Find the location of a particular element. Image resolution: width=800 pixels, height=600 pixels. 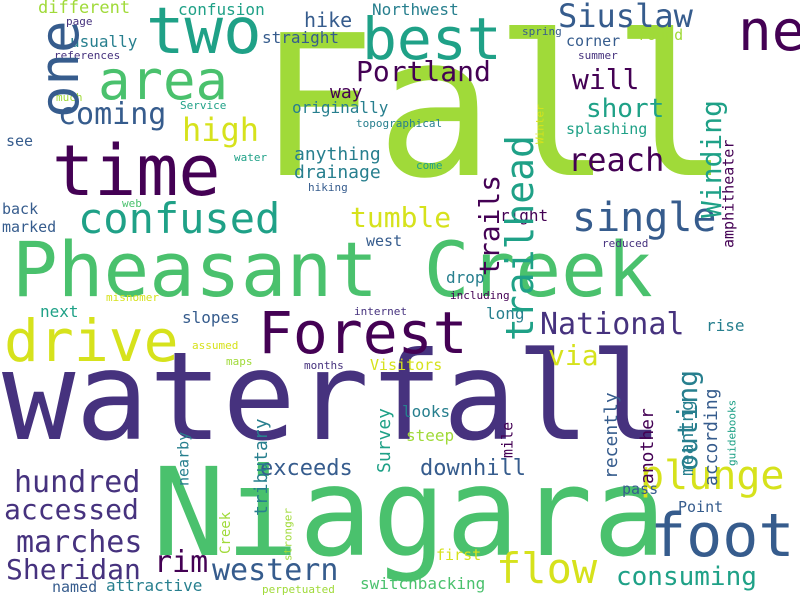

word-marked: marked is located at coordinates (29, 227).